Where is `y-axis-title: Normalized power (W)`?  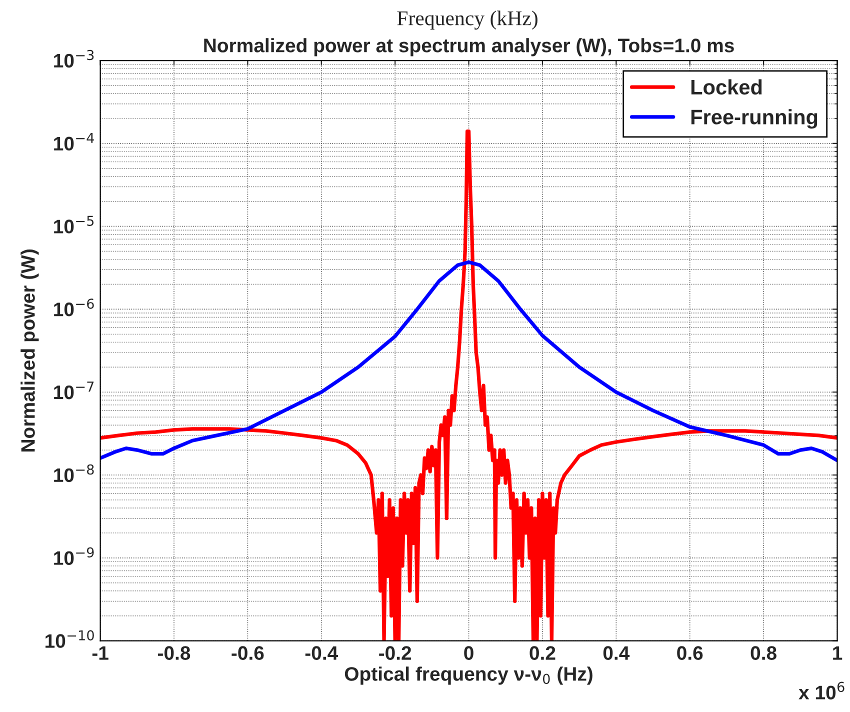
y-axis-title: Normalized power (W) is located at coordinates (29, 351).